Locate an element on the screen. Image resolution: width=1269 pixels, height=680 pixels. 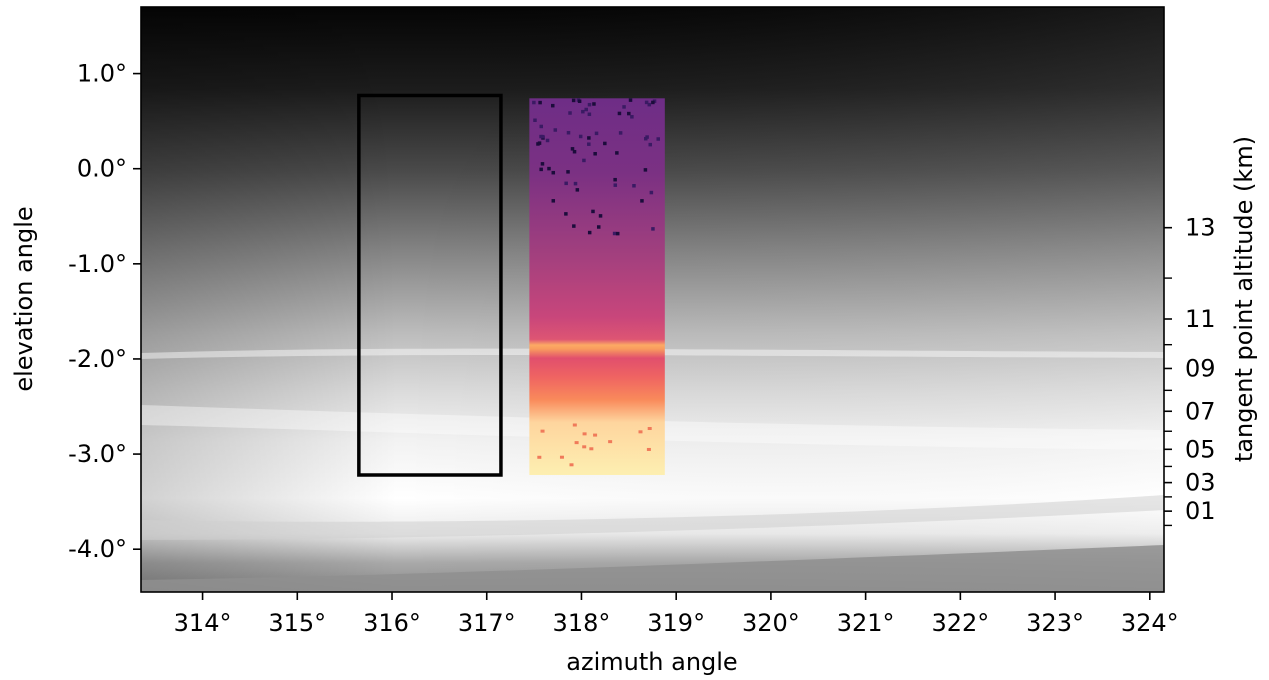
y2-tick-label: 11 is located at coordinates (1200, 319).